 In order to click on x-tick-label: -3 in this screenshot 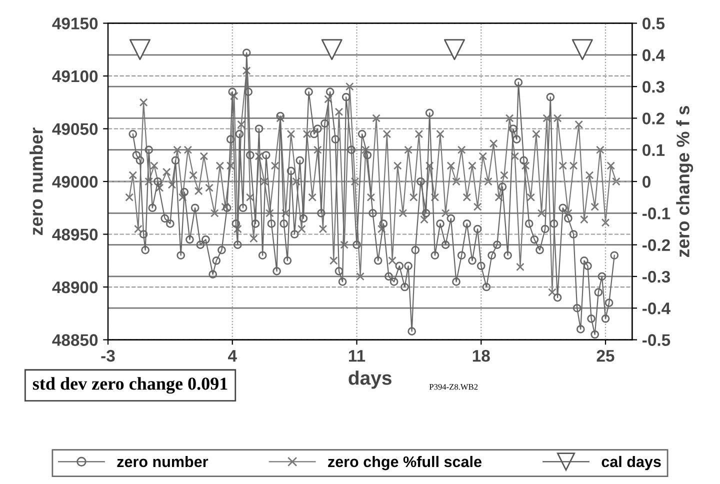, I will do `click(108, 356)`.